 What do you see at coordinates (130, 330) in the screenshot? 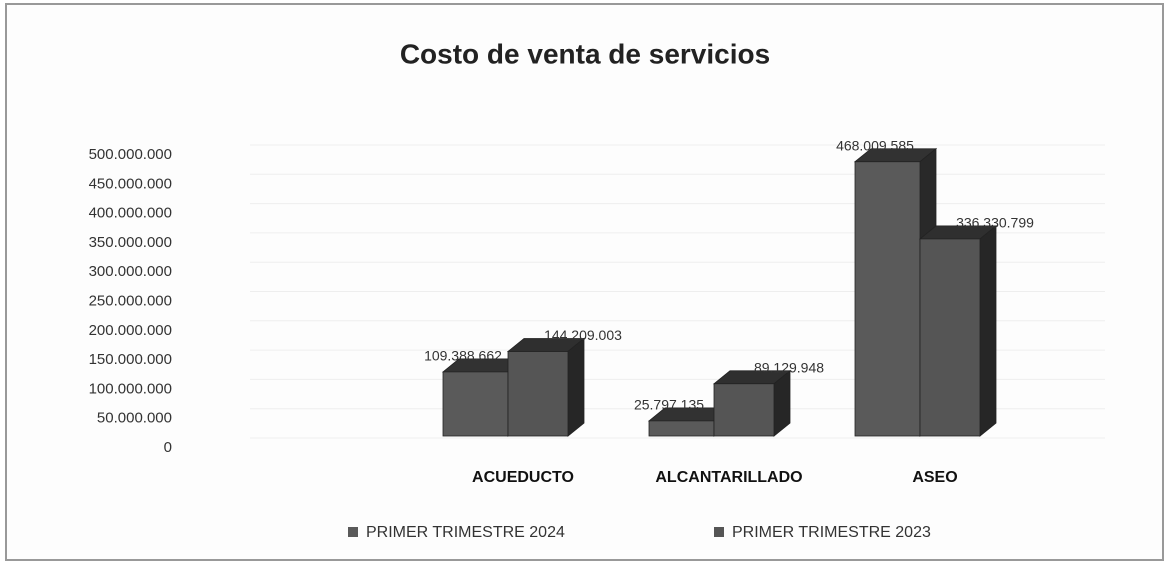
I see `y-tick-label: 200.000.000` at bounding box center [130, 330].